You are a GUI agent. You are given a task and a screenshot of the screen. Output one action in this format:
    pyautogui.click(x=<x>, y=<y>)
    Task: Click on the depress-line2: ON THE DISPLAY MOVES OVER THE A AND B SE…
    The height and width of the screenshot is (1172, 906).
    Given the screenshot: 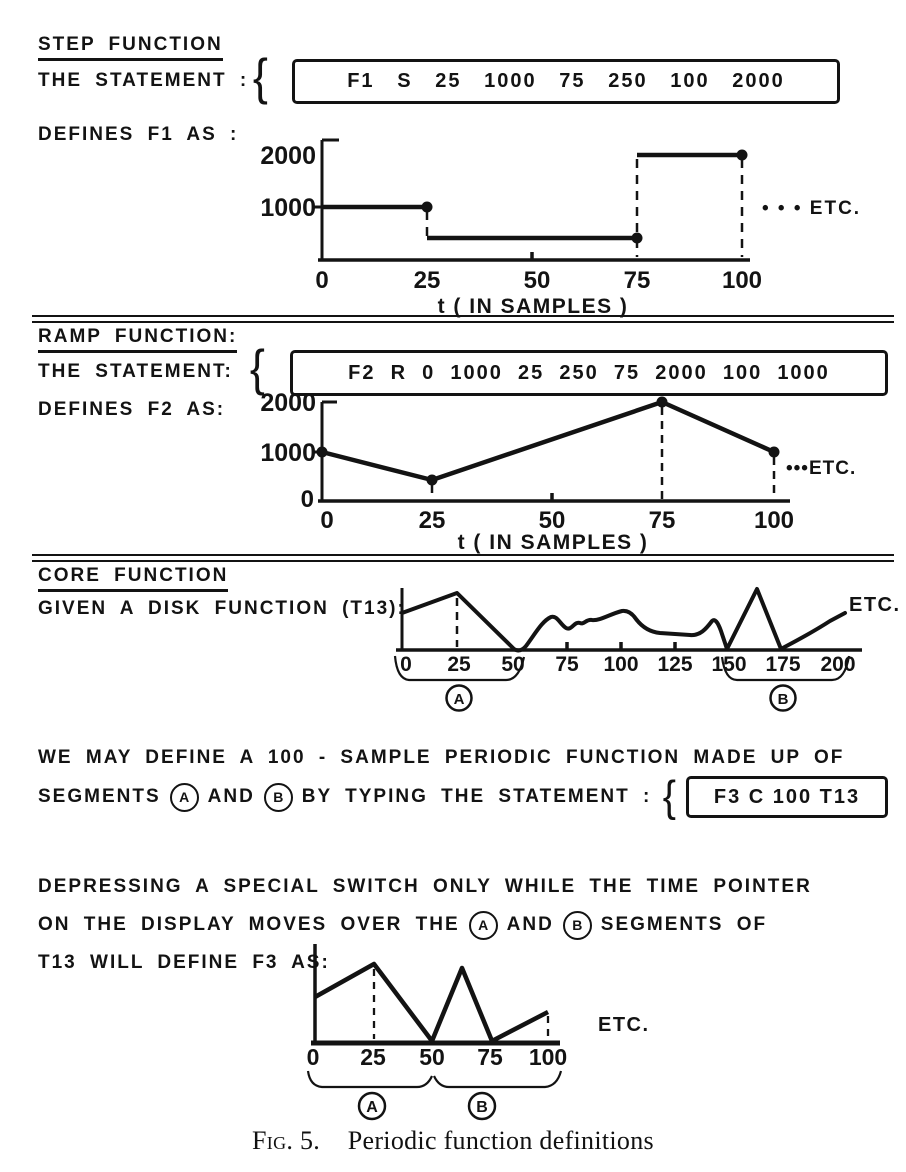 What is the action you would take?
    pyautogui.click(x=402, y=925)
    